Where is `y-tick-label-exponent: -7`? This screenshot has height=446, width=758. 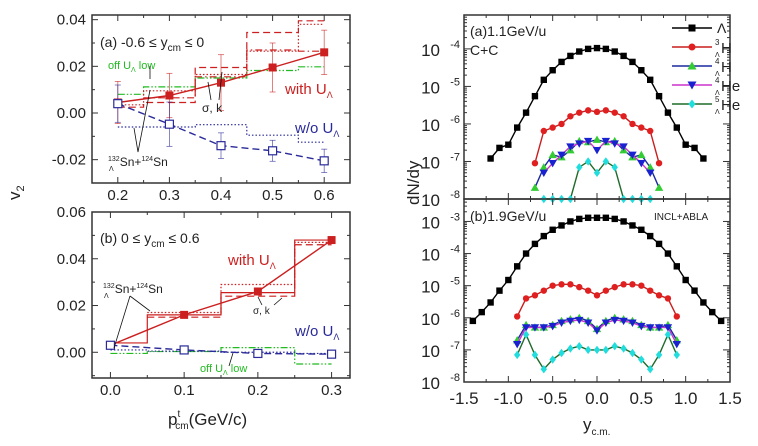 y-tick-label-exponent: -7 is located at coordinates (455, 157).